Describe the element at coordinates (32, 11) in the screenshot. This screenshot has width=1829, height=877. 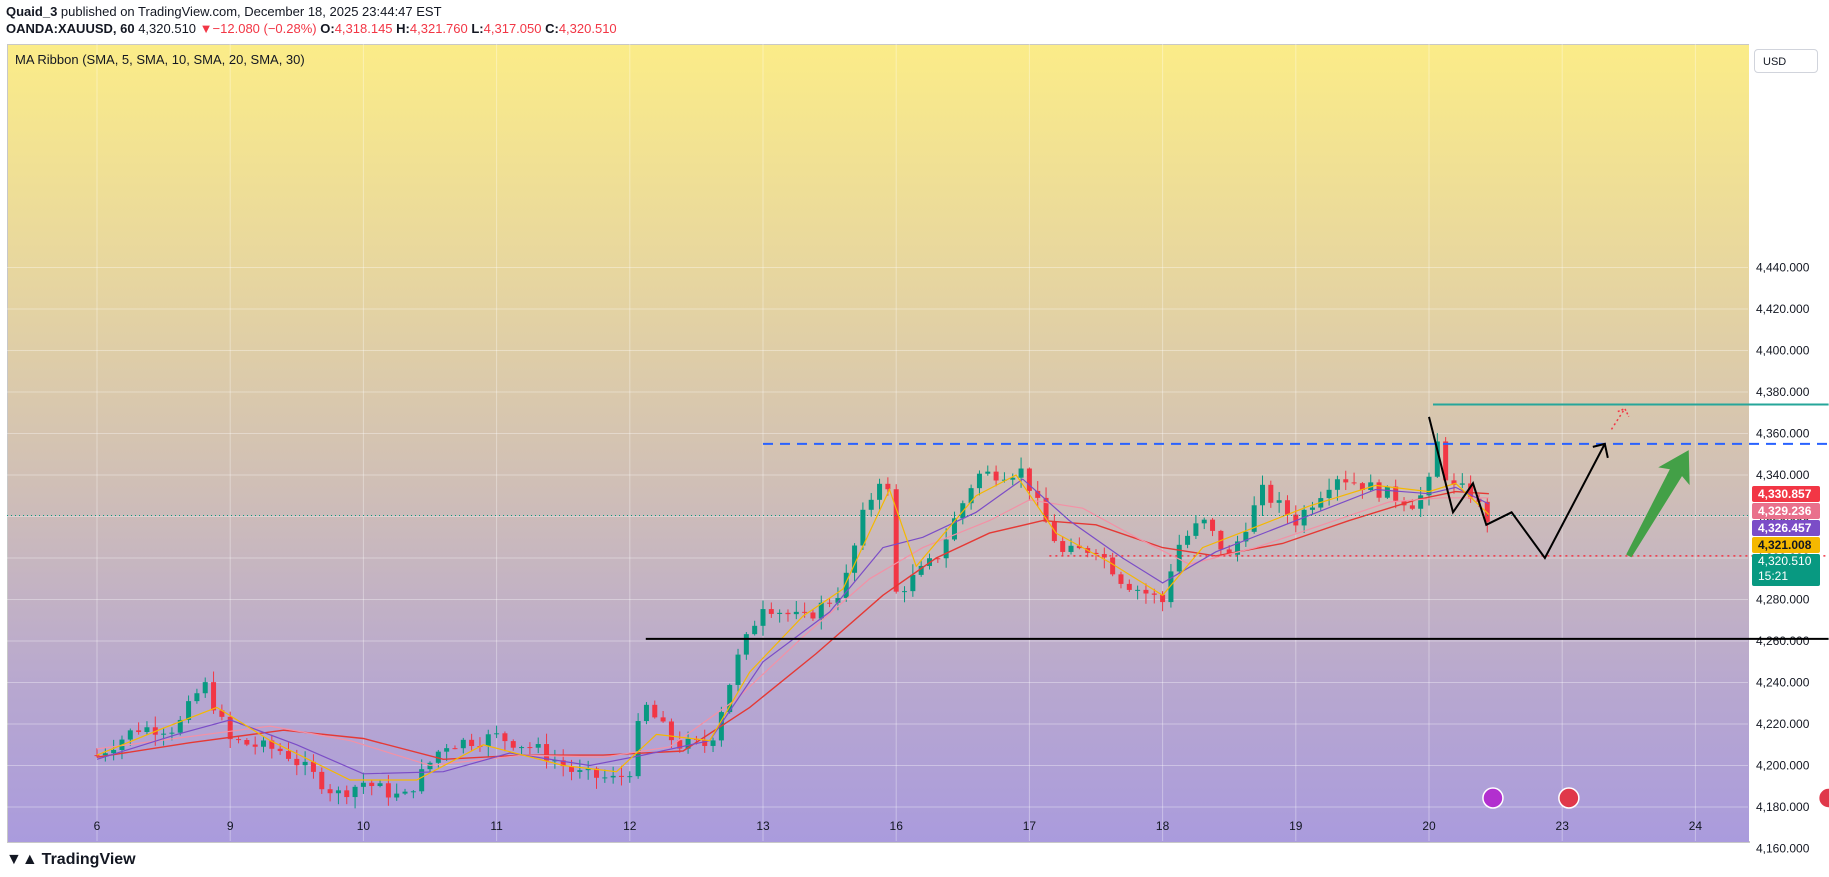
I see `author-name: Quaid_3` at that location.